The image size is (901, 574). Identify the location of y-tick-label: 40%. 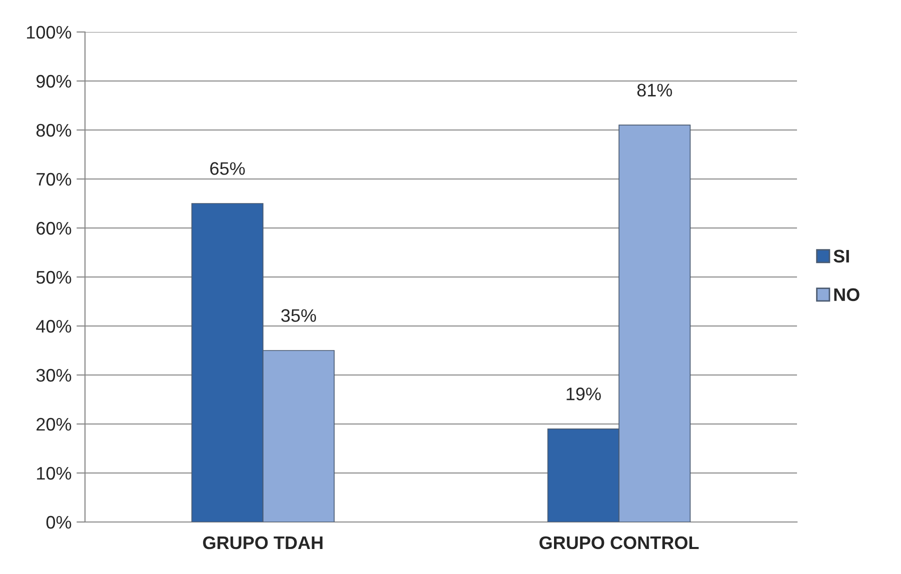
(54, 326).